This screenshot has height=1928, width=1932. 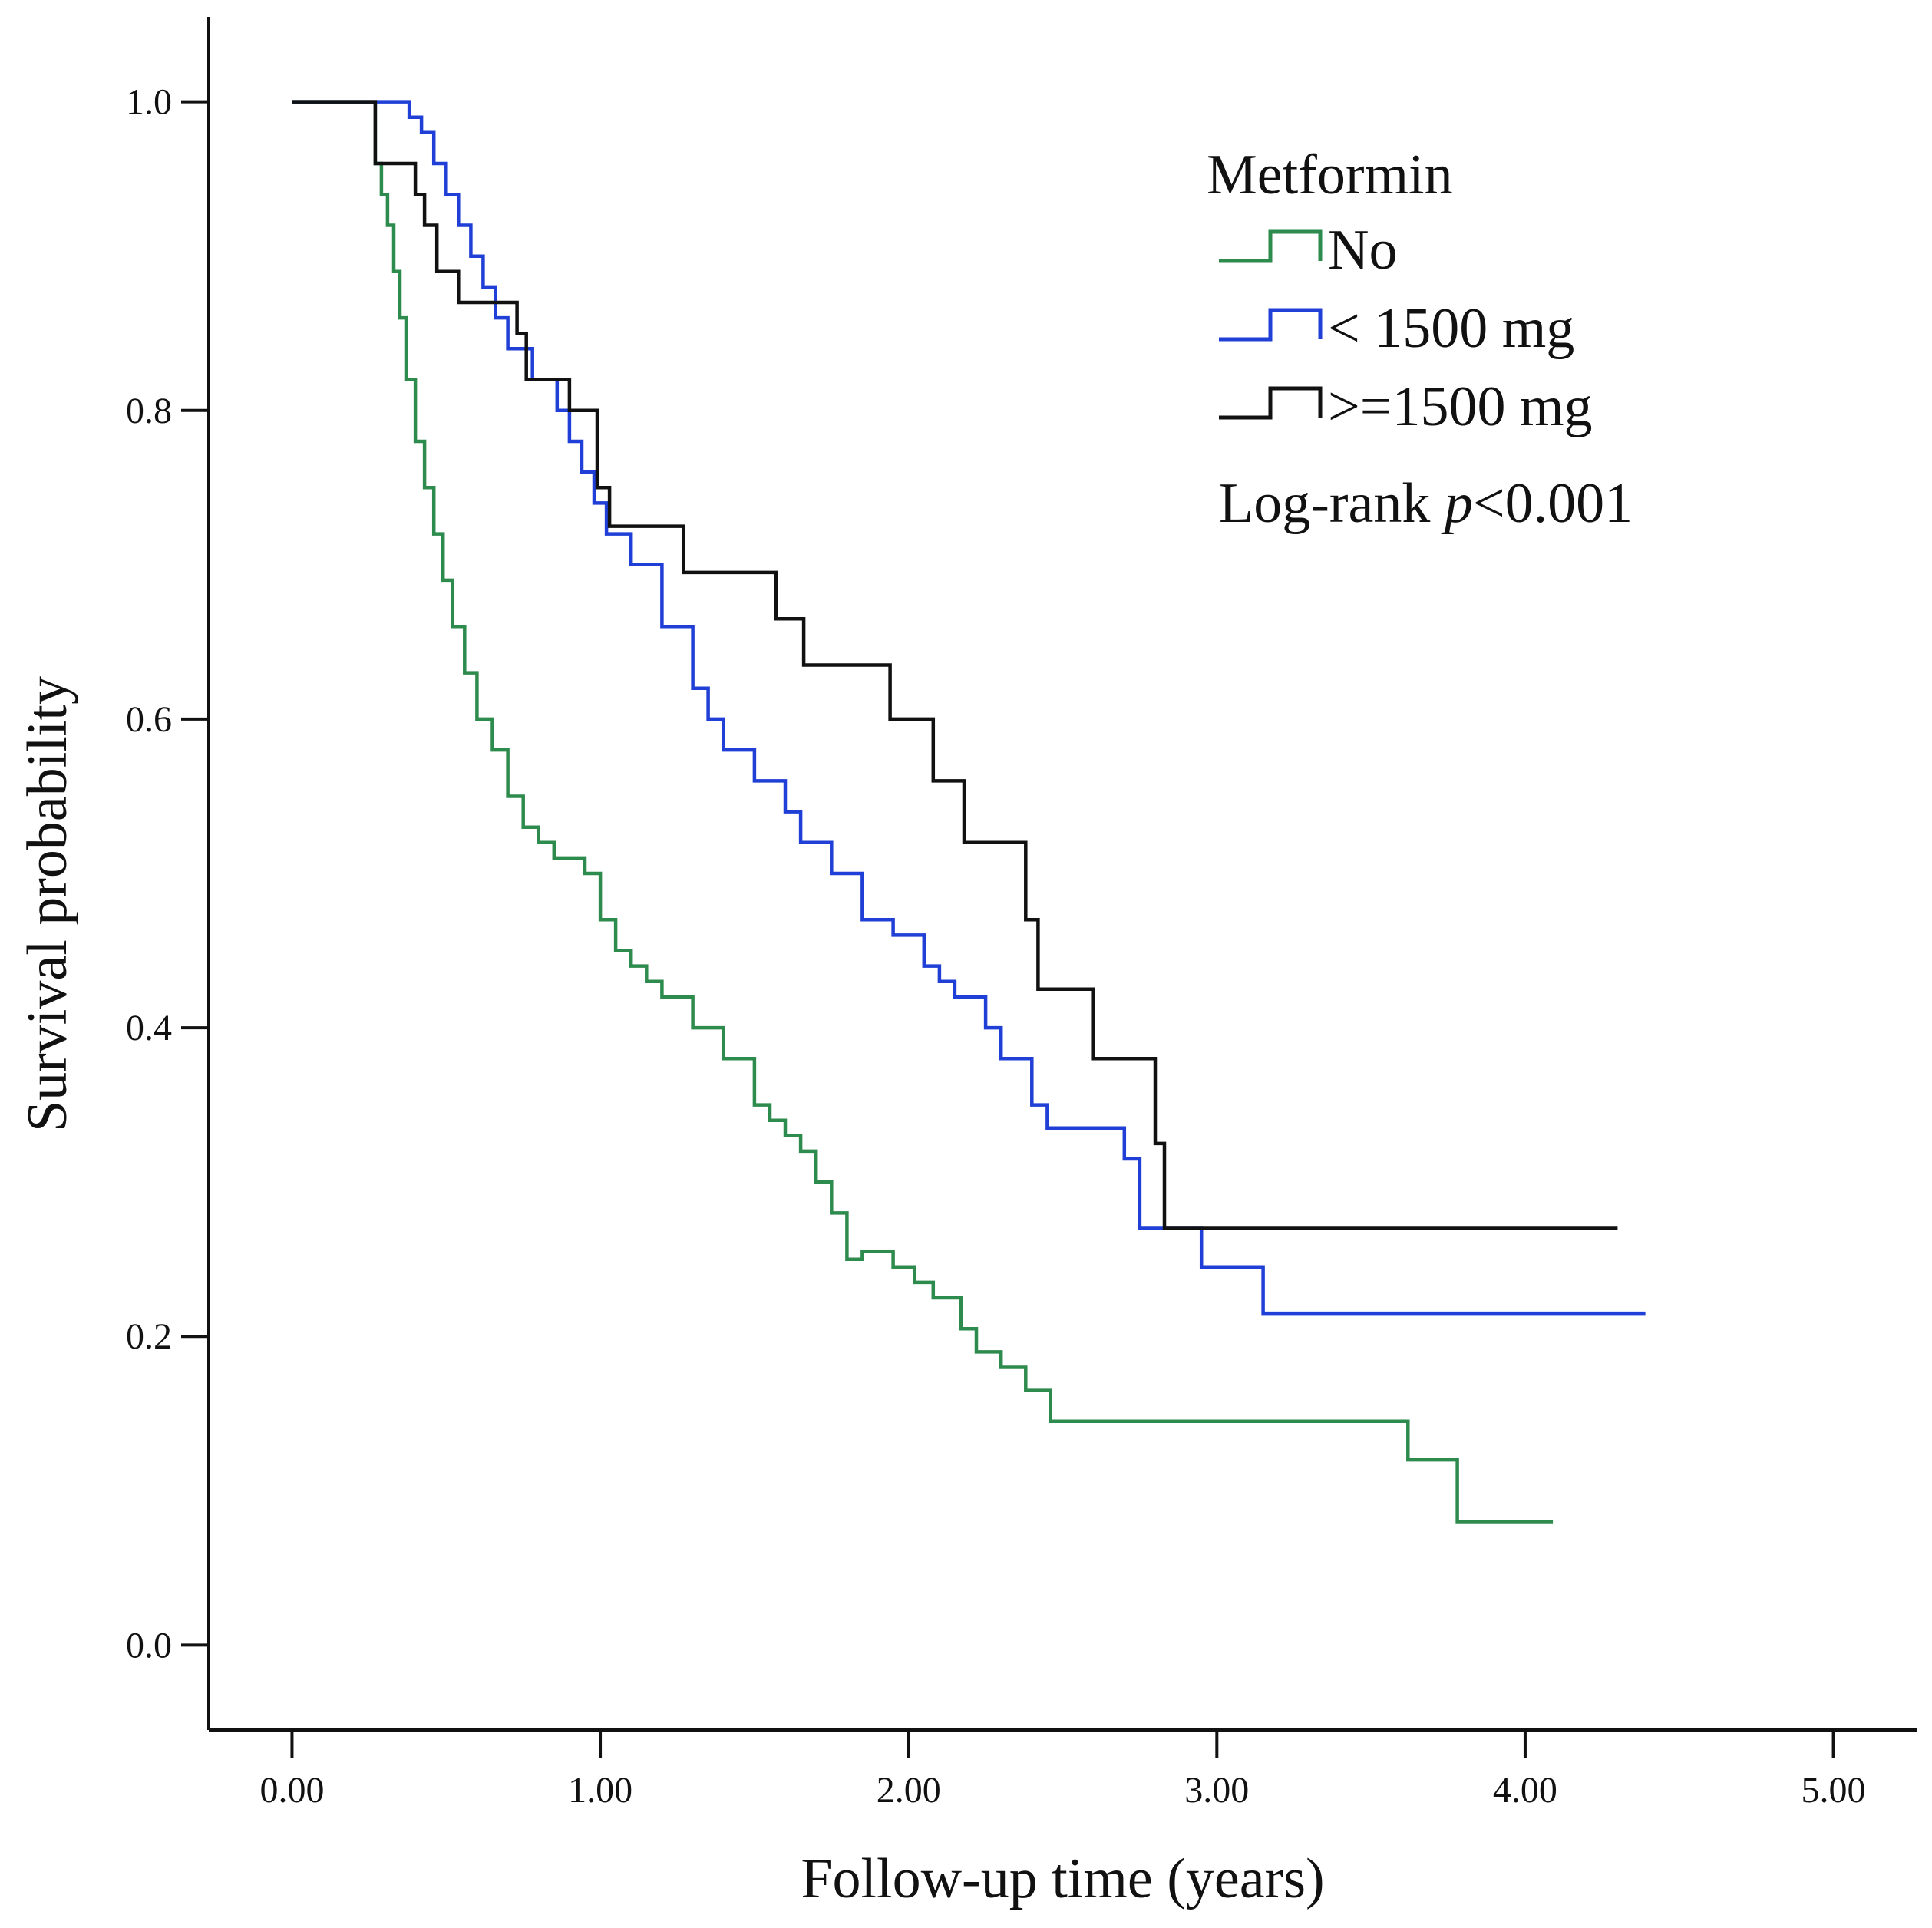 What do you see at coordinates (291, 1791) in the screenshot?
I see `x-tick-label: 0.00` at bounding box center [291, 1791].